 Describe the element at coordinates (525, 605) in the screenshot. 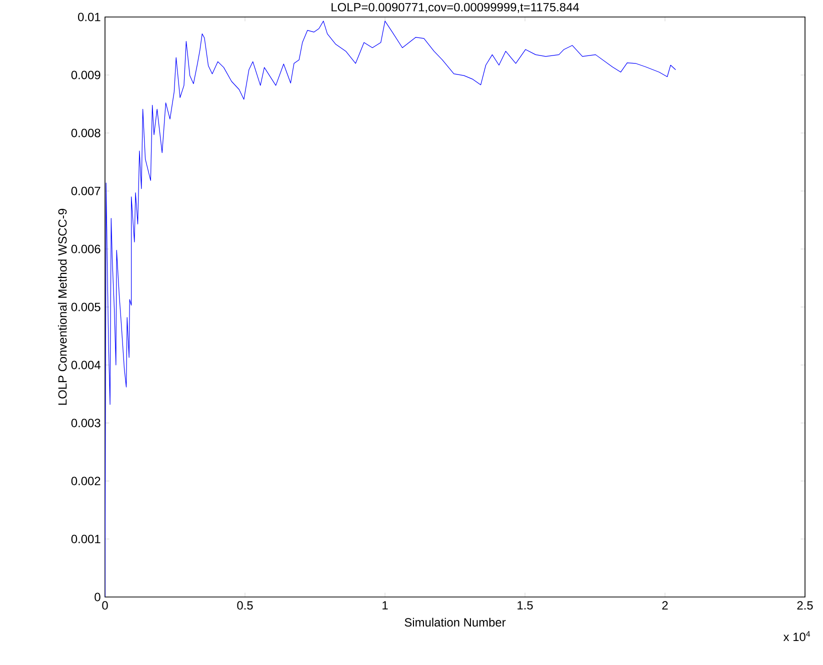

I see `x-tick-label: 1.5` at that location.